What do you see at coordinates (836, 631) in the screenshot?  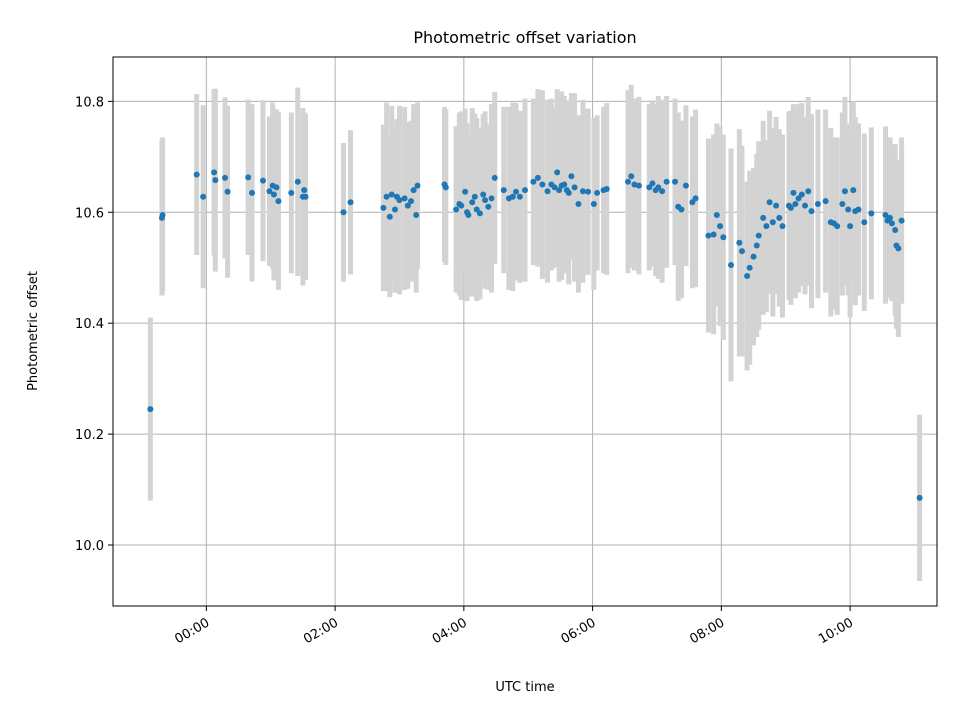 I see `x-tick-label: 10:00` at bounding box center [836, 631].